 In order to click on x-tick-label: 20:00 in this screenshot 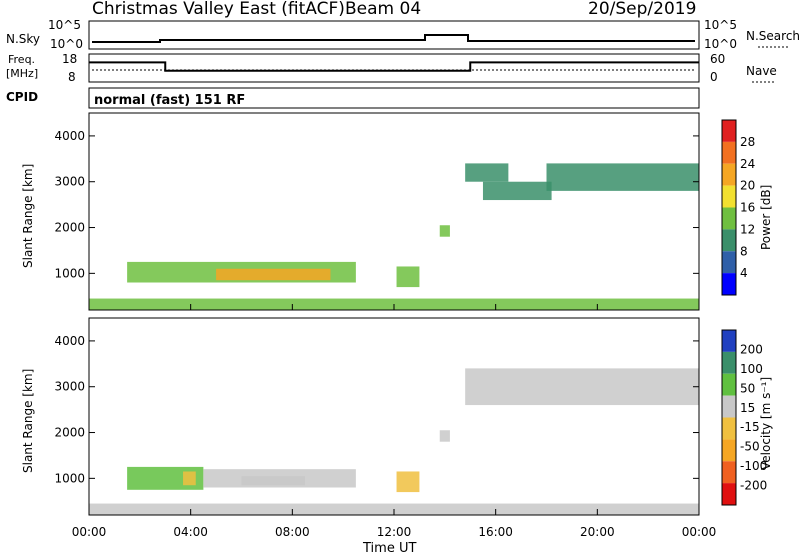, I will do `click(597, 532)`.